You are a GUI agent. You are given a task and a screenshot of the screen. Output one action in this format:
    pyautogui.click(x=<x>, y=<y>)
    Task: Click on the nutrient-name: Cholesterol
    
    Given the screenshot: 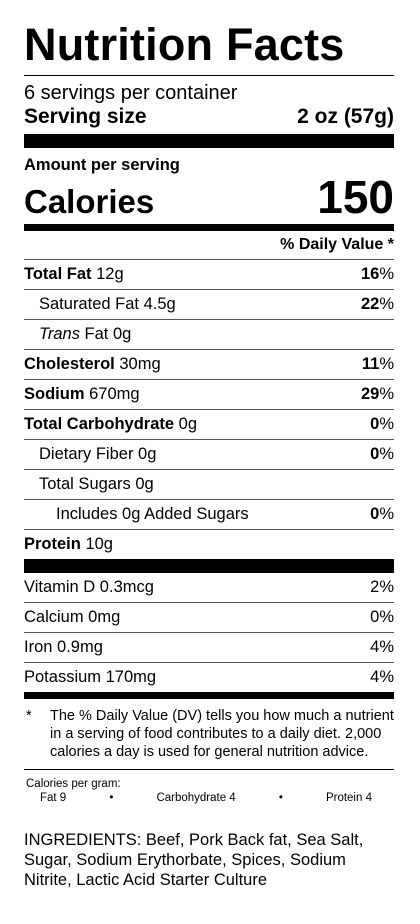 What is the action you would take?
    pyautogui.click(x=69, y=364)
    